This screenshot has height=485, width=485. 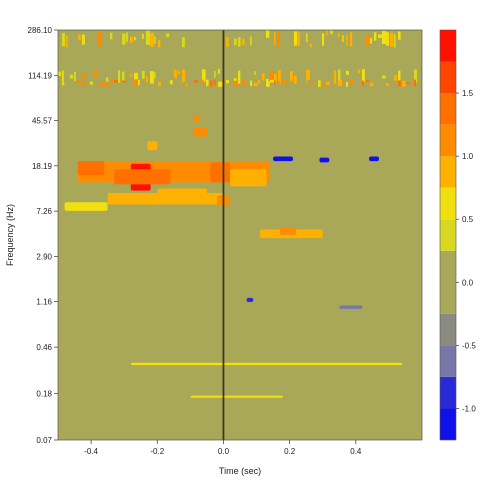 What do you see at coordinates (44, 440) in the screenshot?
I see `y-tick-label: 0.07` at bounding box center [44, 440].